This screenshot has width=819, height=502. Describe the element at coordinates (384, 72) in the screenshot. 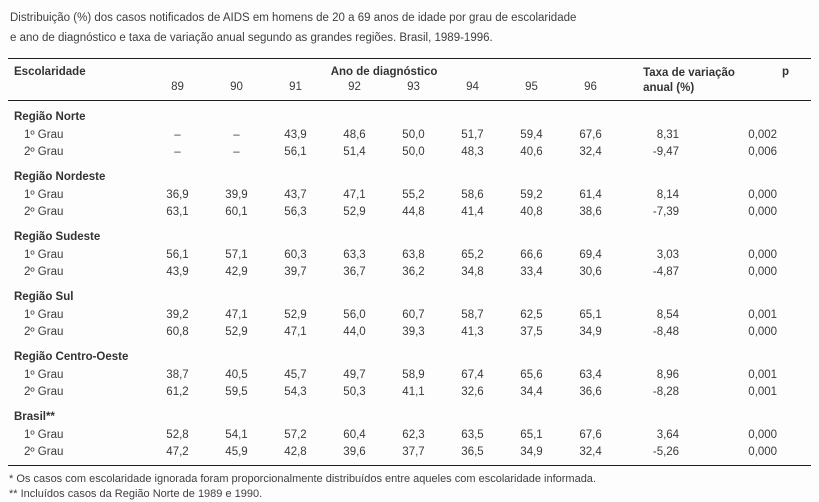

I see `column-header-year-group: Ano de diagnóstico` at that location.